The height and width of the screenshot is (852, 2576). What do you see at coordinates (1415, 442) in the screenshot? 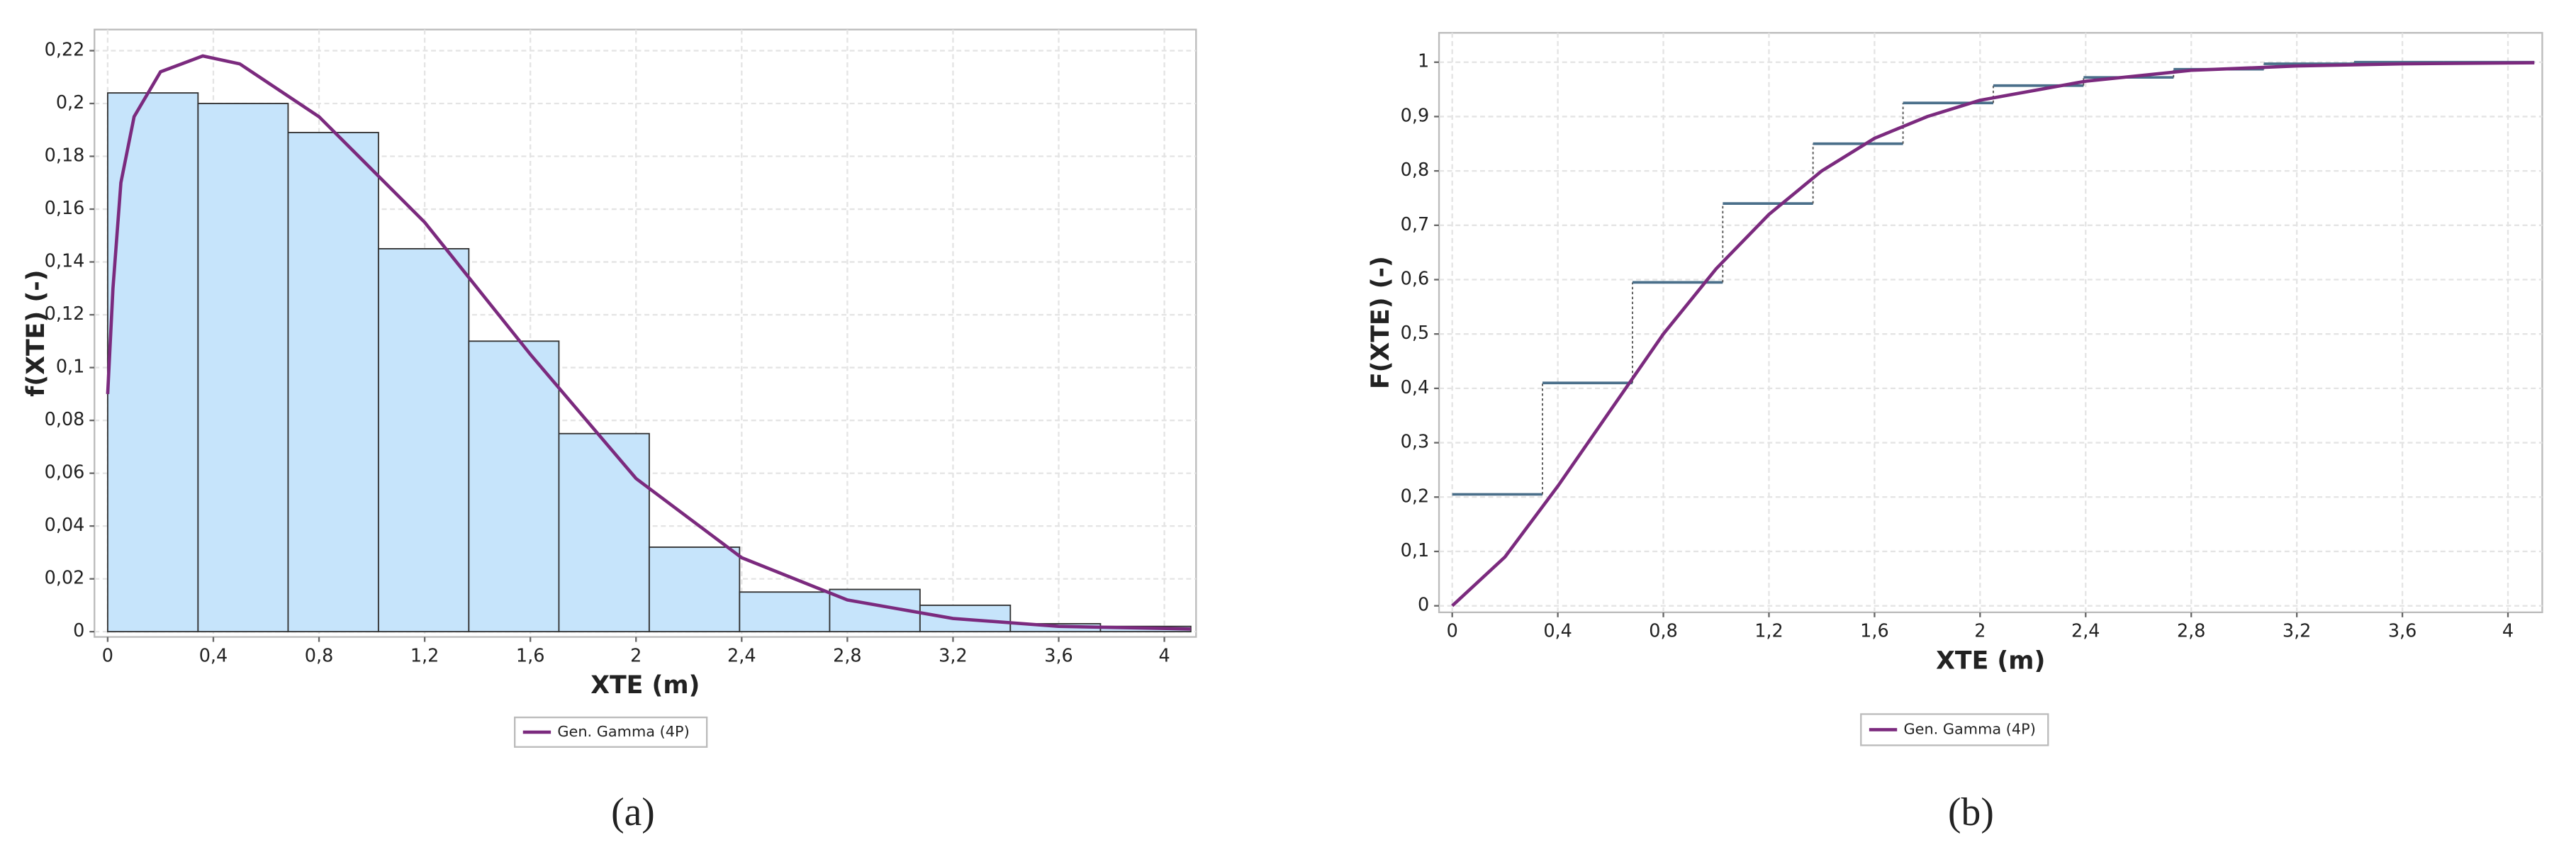
I see `y-tick-label: 0,3` at bounding box center [1415, 442].